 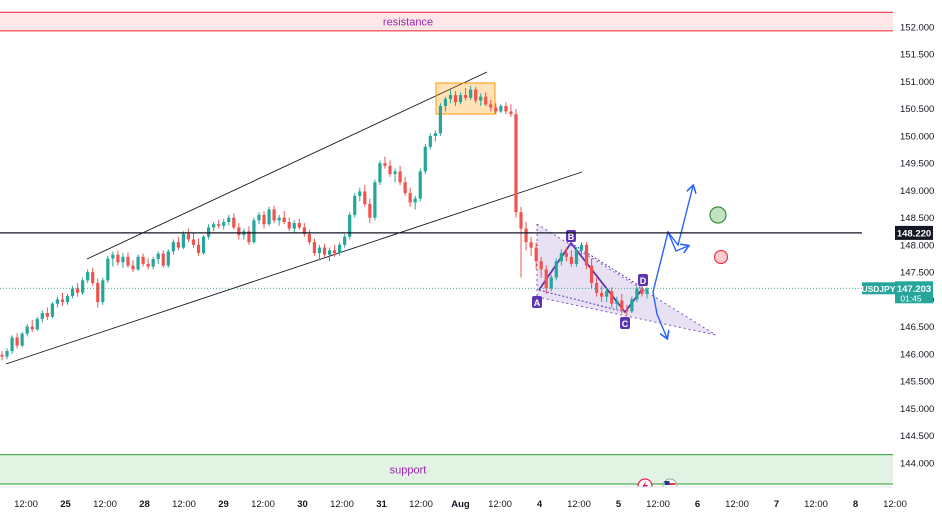 What do you see at coordinates (144, 504) in the screenshot?
I see `time-axis-tick-label: 28` at bounding box center [144, 504].